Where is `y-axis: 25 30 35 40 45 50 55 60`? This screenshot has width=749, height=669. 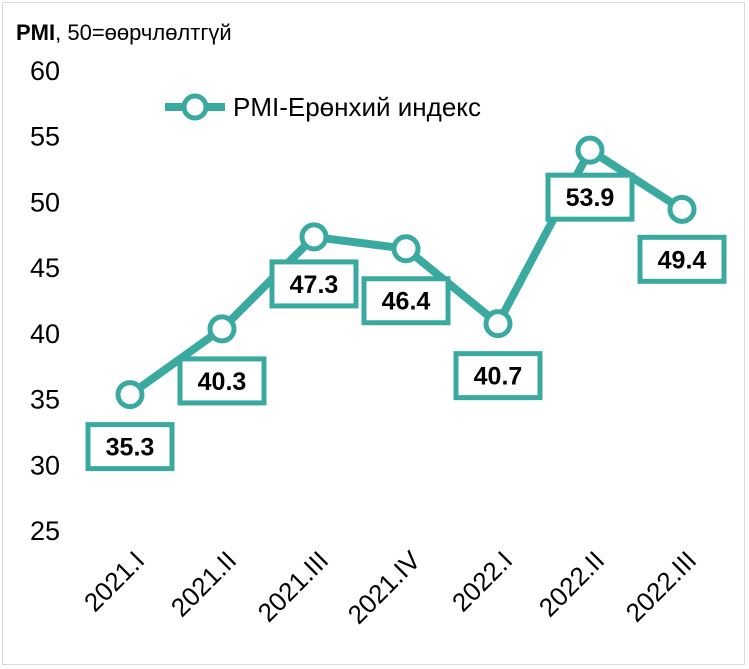 y-axis: 25 30 35 40 45 50 55 60 is located at coordinates (45, 301).